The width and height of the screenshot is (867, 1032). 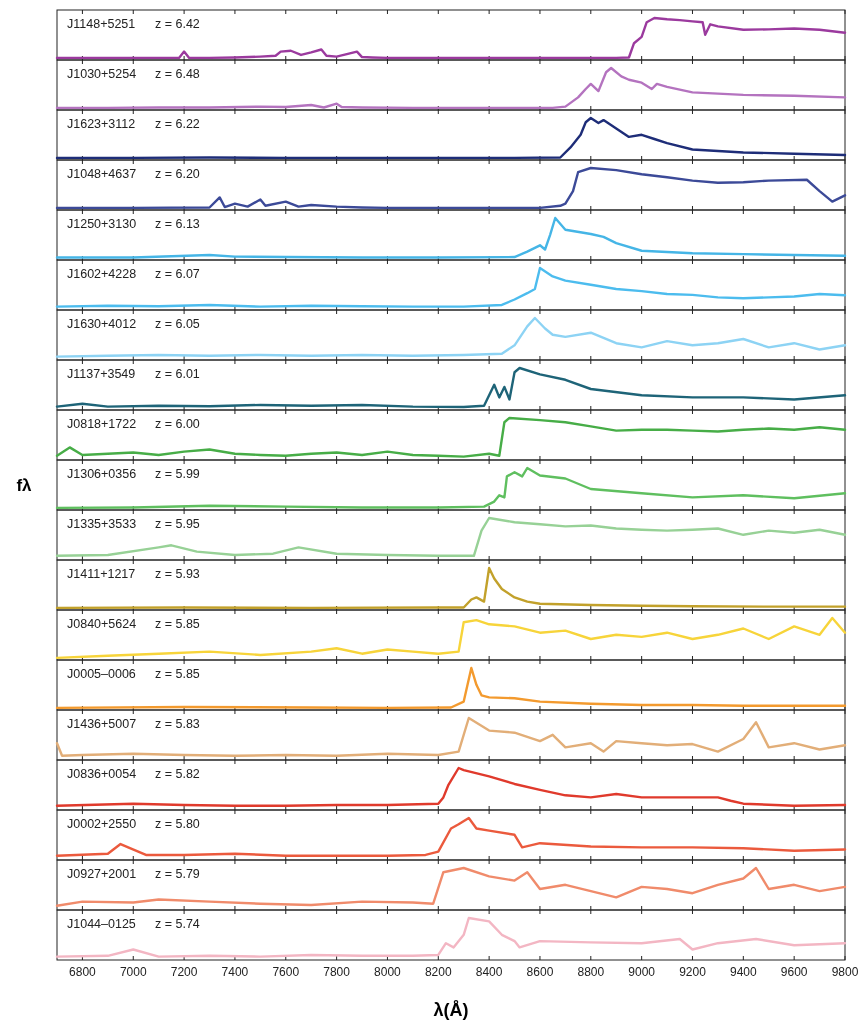 I want to click on x-axis-title: λ(Å), so click(x=451, y=1010).